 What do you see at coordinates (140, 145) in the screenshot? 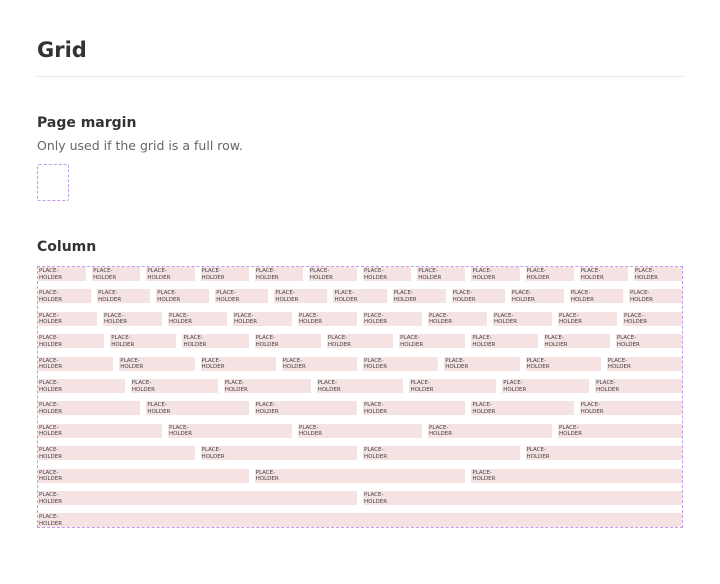
I see `description: Only used if the grid is a full row.` at bounding box center [140, 145].